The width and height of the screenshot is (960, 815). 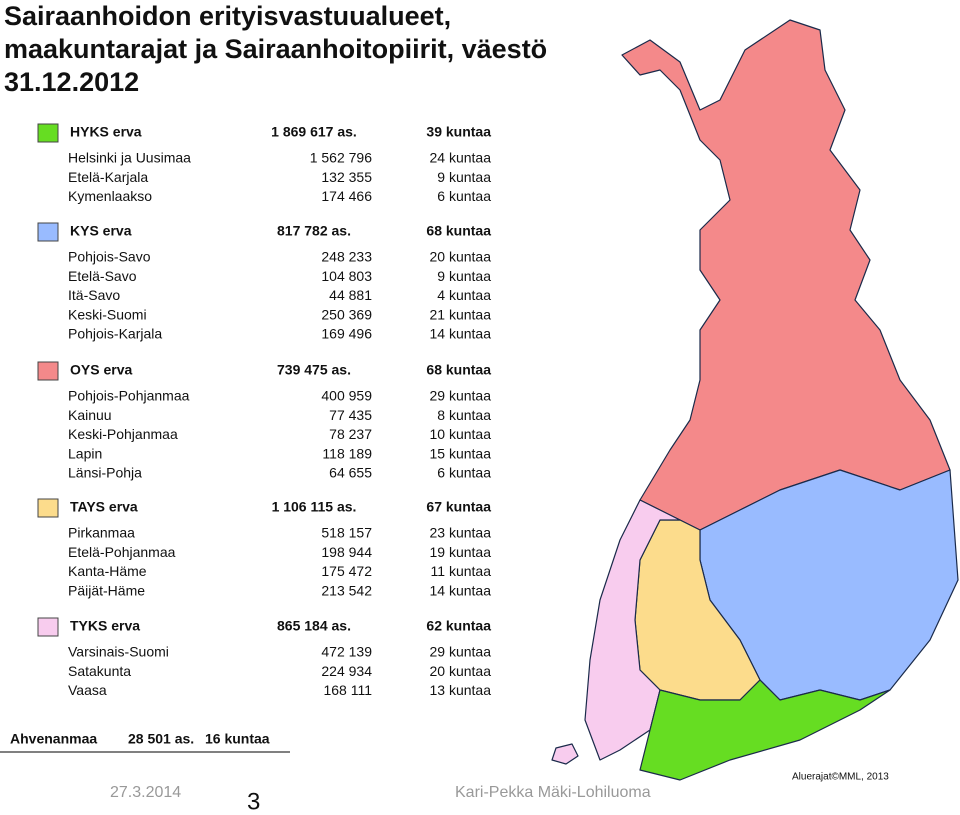 What do you see at coordinates (350, 415) in the screenshot?
I see `district-population: 77 435` at bounding box center [350, 415].